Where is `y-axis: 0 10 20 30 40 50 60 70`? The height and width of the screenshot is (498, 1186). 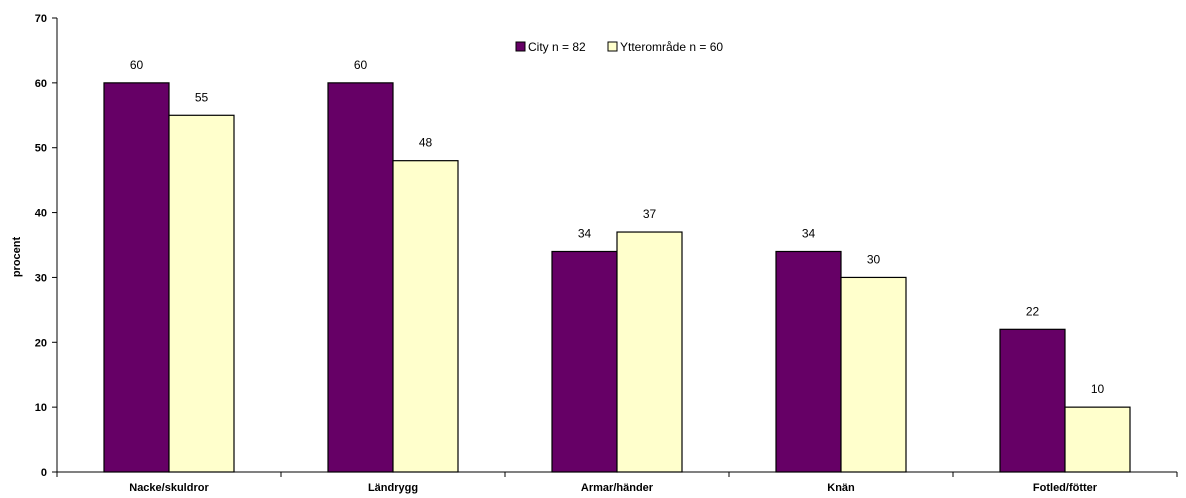
y-axis: 0 10 20 30 40 50 60 70 is located at coordinates (46, 246).